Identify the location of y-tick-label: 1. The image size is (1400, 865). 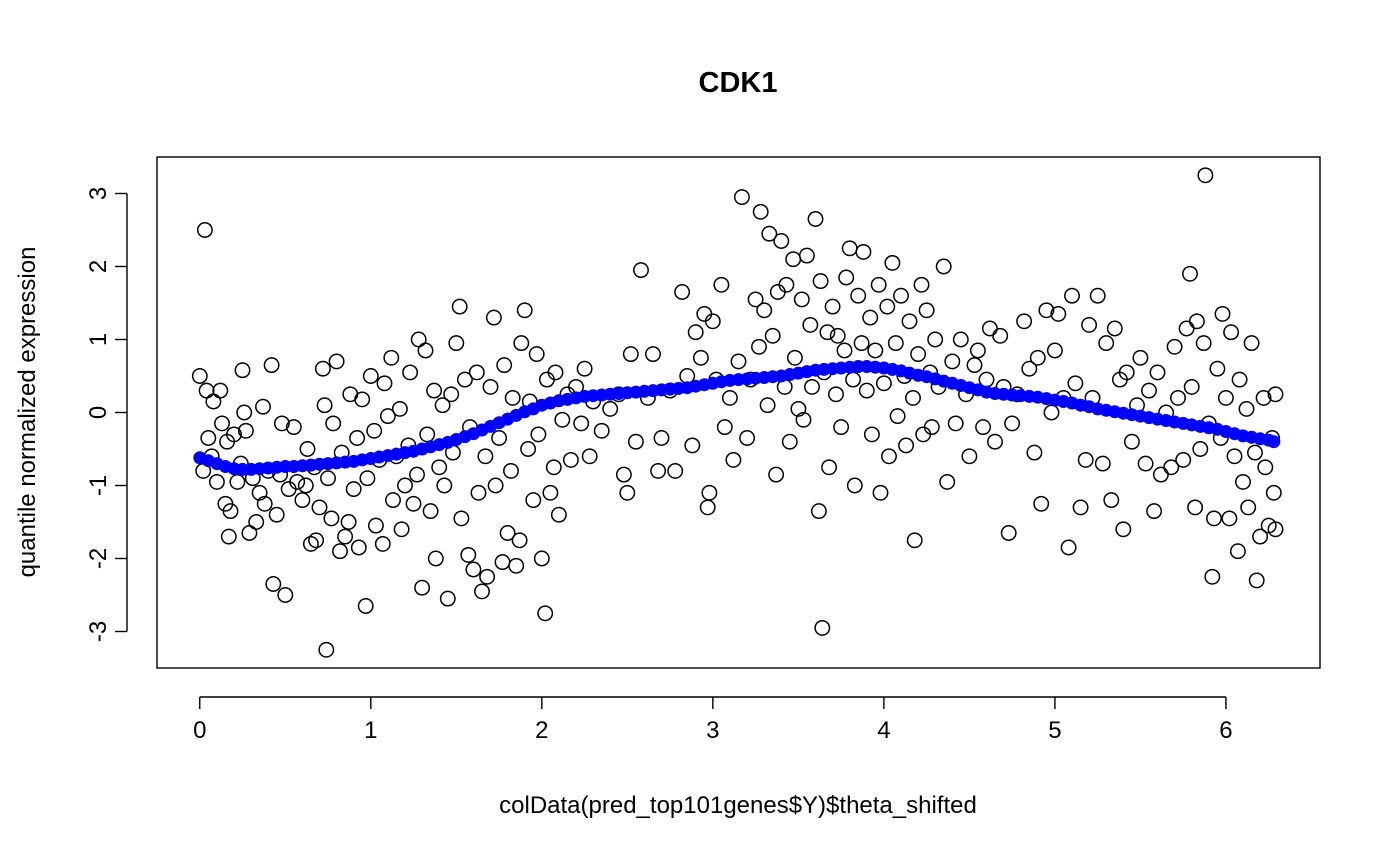
(98, 339).